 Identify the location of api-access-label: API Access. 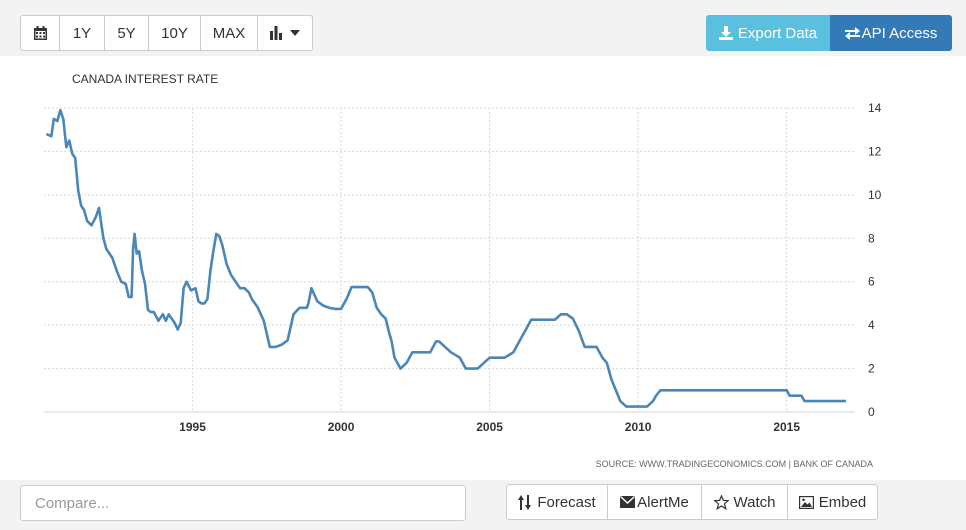
(899, 33).